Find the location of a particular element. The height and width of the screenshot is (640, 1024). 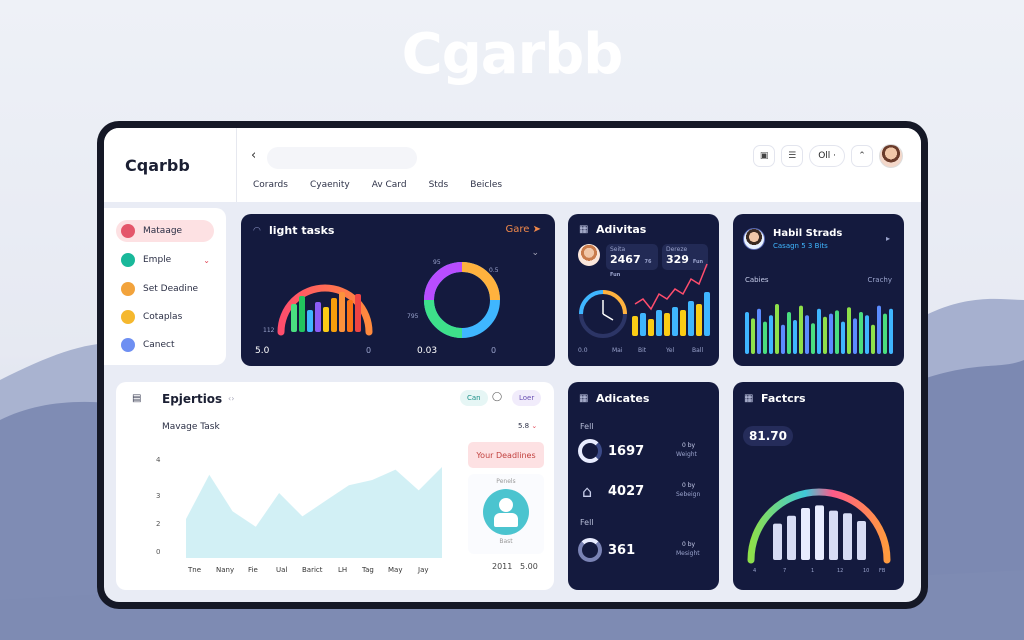

nav-tab: Corards is located at coordinates (270, 185).